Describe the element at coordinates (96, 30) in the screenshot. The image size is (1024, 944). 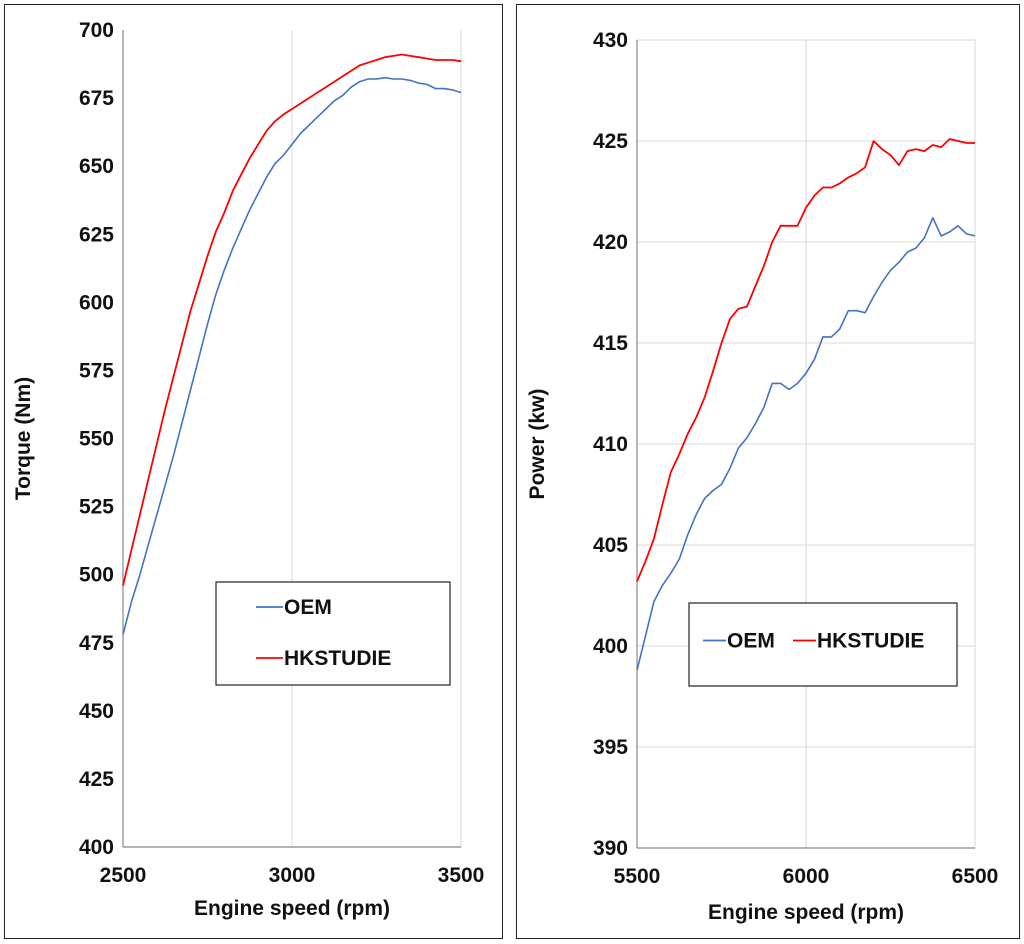
I see `torque-ytick-label: 700` at that location.